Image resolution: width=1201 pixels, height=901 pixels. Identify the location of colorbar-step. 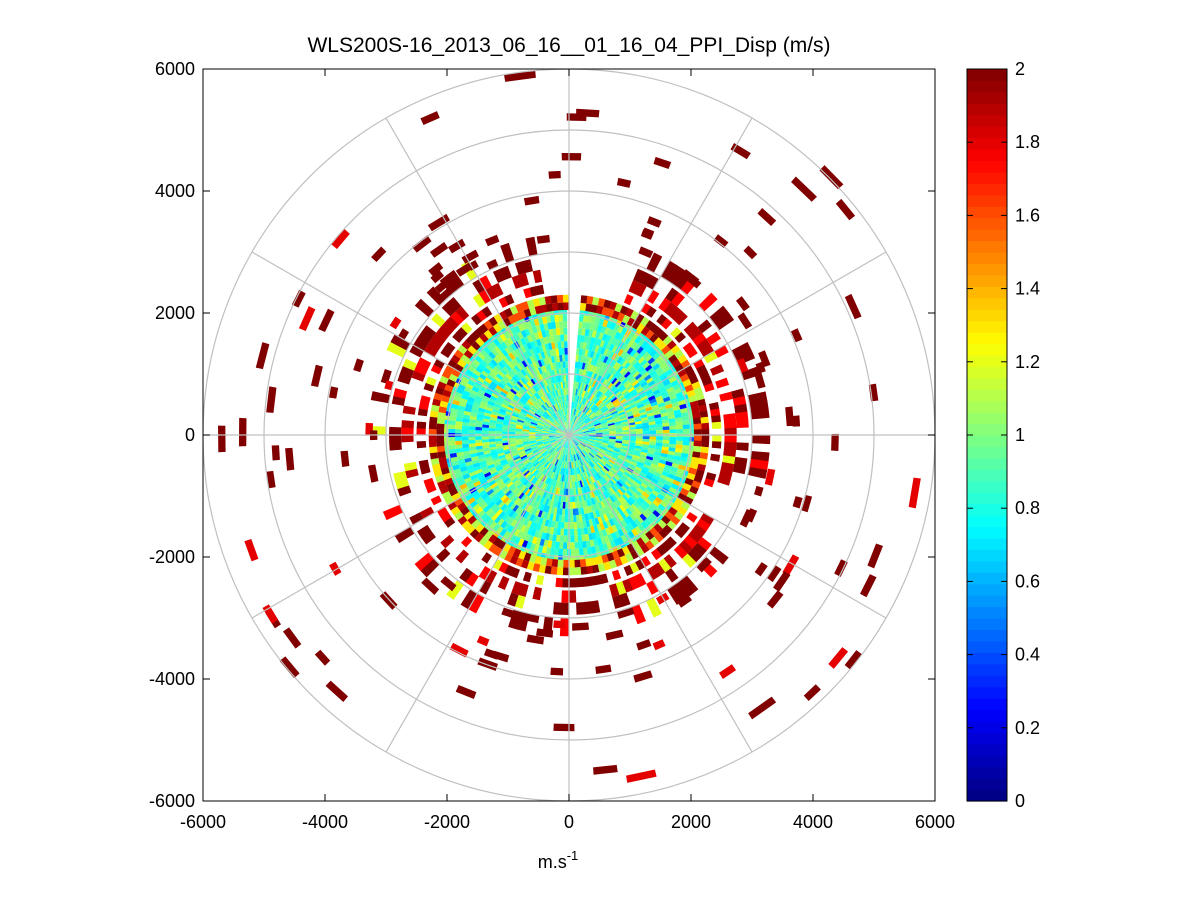
(987, 532).